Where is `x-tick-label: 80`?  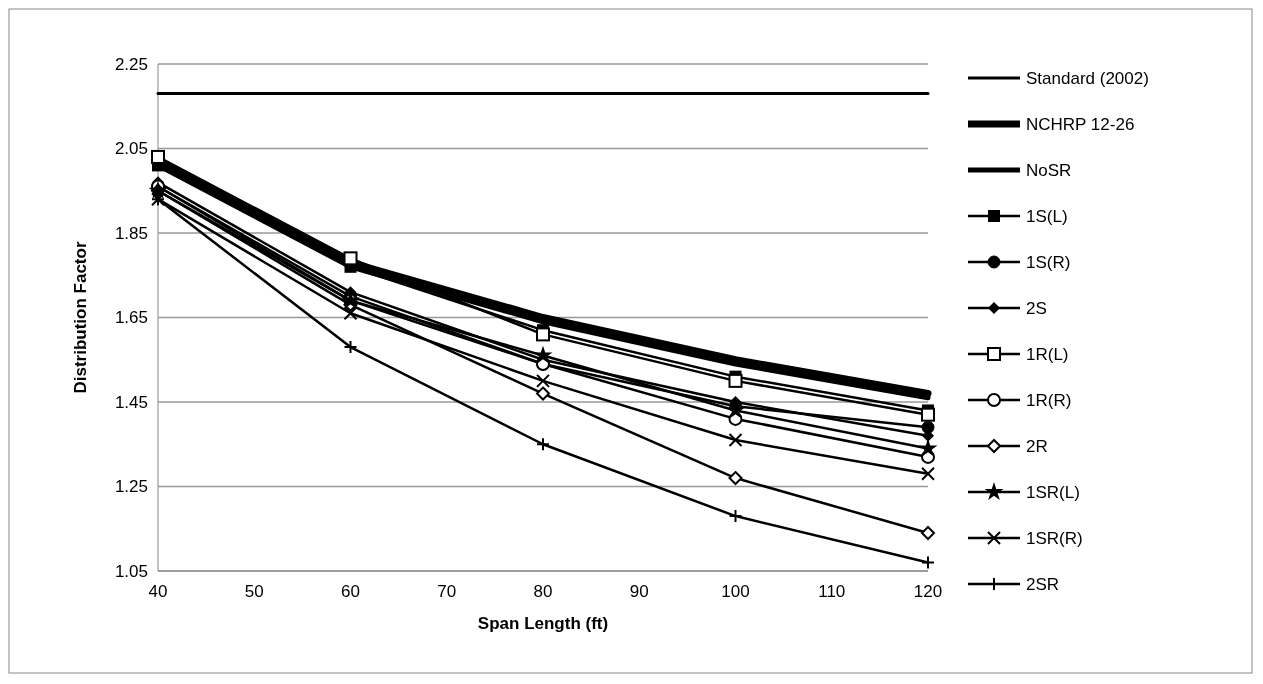 x-tick-label: 80 is located at coordinates (543, 591).